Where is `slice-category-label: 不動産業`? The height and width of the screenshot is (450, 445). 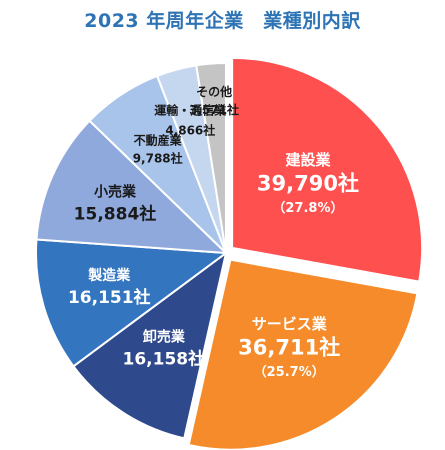
slice-category-label: 不動産業 is located at coordinates (158, 140).